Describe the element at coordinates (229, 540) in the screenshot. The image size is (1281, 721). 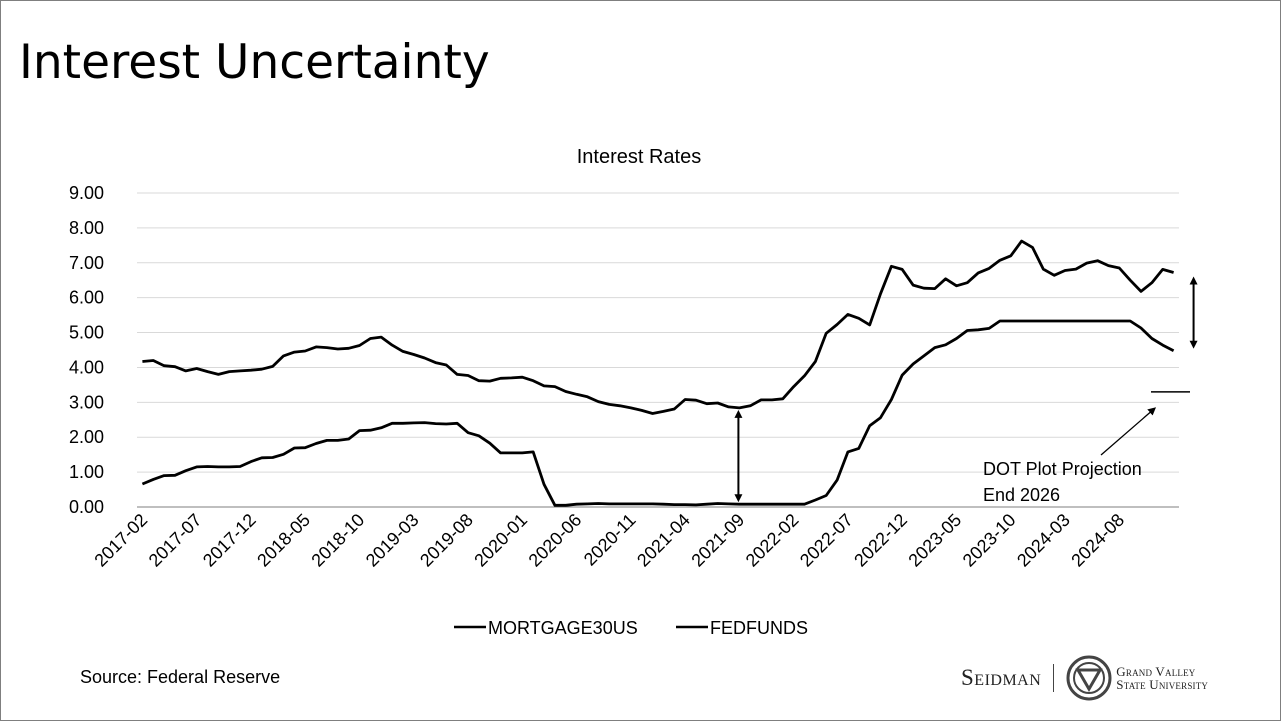
I see `x-tick-label: 2017-12` at that location.